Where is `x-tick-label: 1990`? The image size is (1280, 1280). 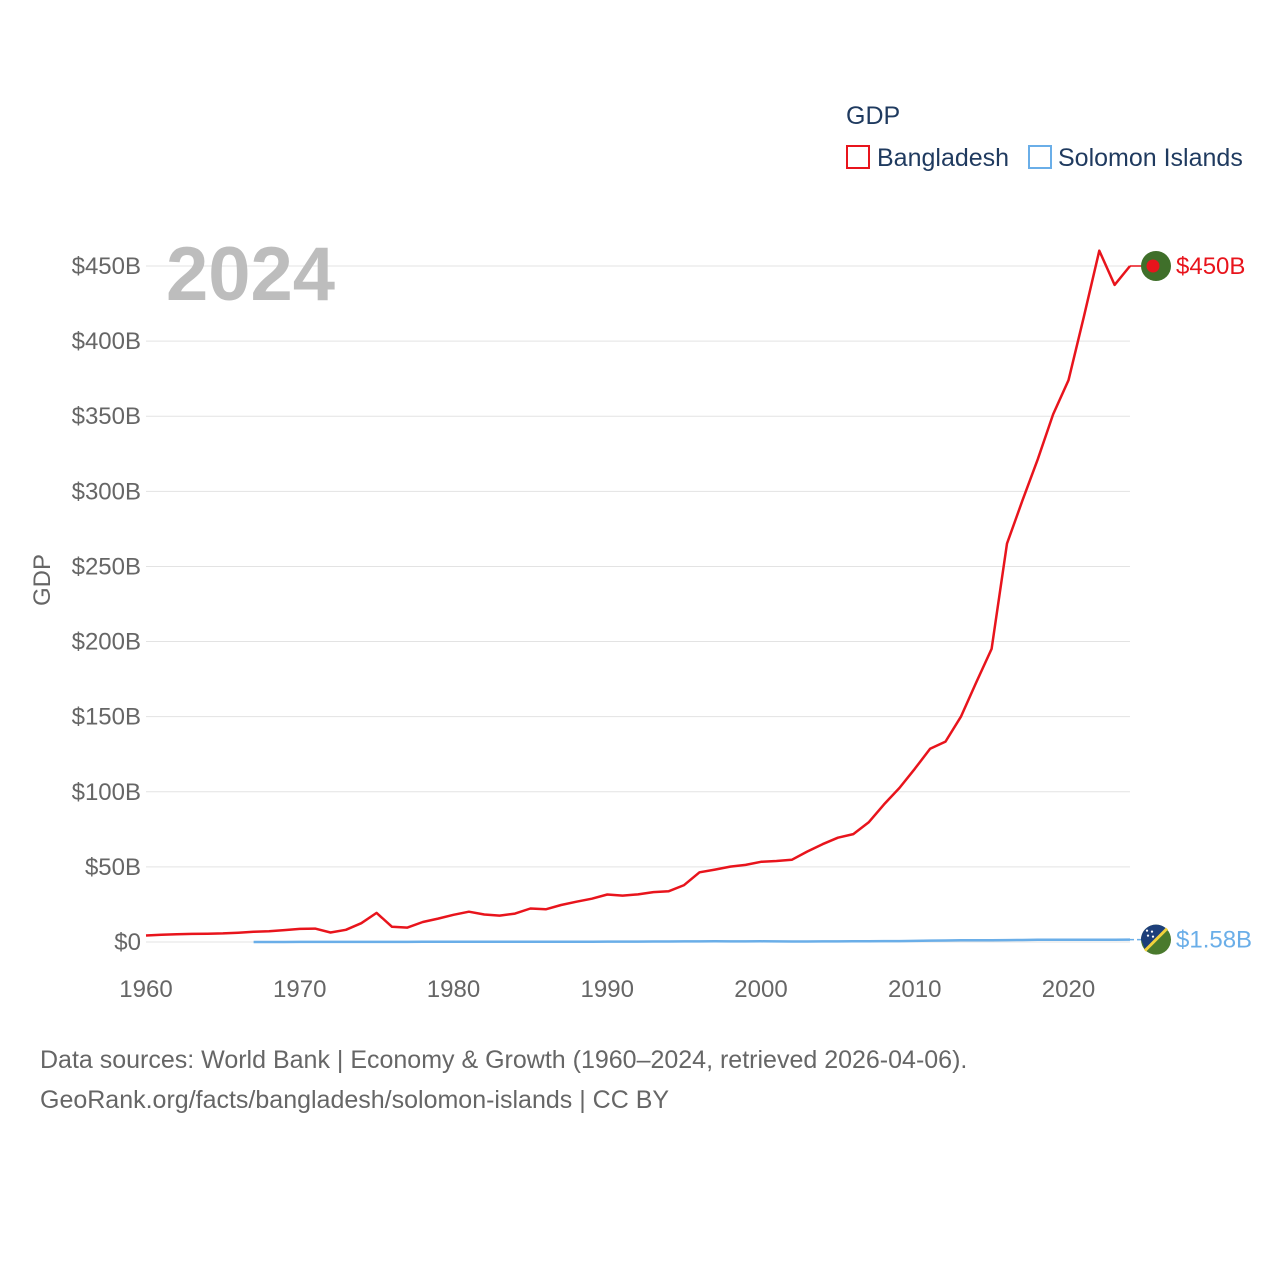 x-tick-label: 1990 is located at coordinates (607, 989).